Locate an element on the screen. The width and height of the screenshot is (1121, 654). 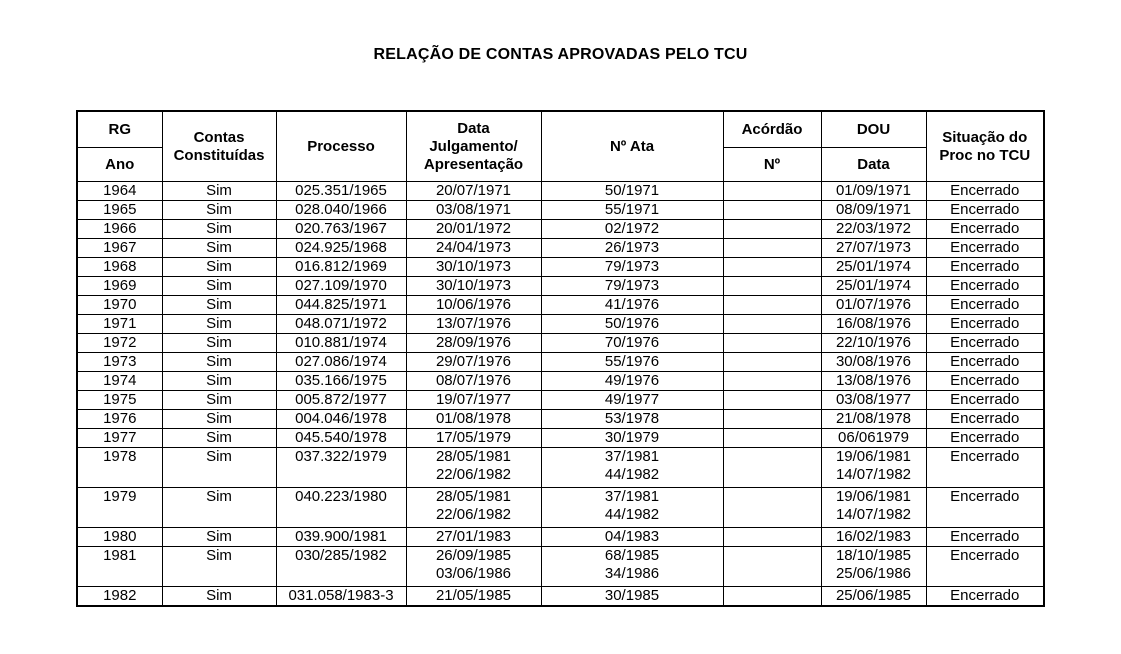
cell-num-ata: 53/1978 is located at coordinates (632, 419).